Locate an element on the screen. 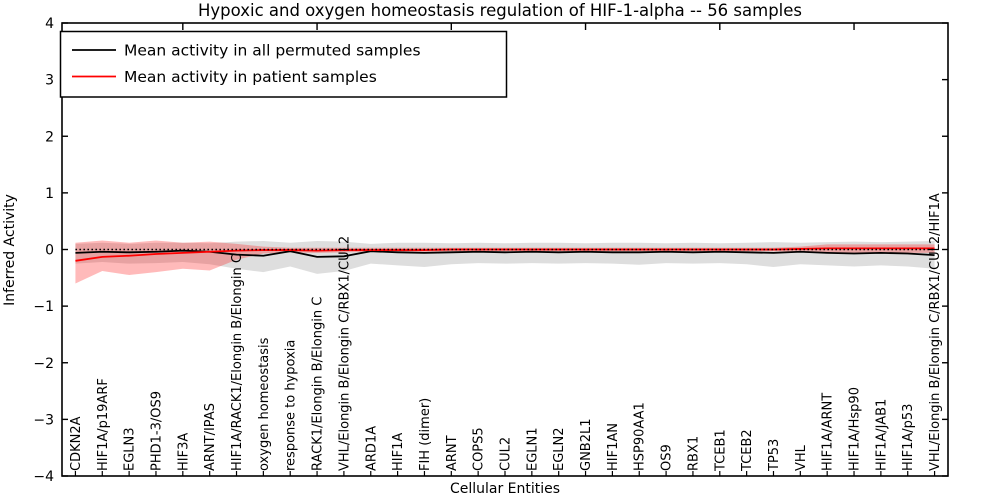 Image resolution: width=1000 pixels, height=504 pixels. y-tick-label: 1 is located at coordinates (49, 194).